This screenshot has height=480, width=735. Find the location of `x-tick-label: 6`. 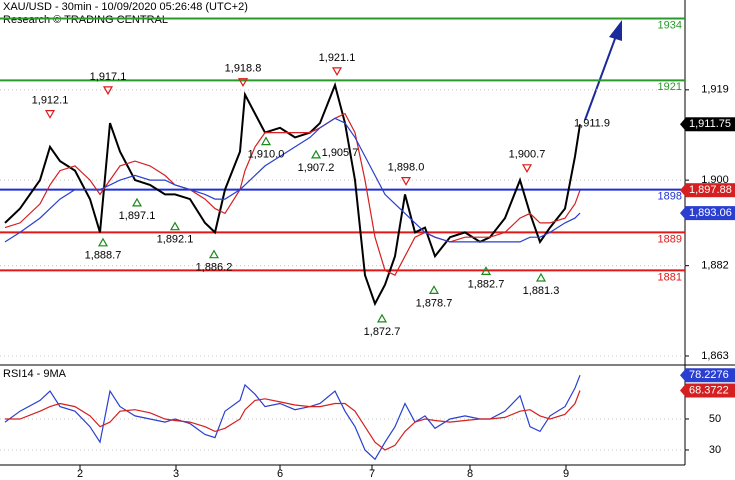

x-tick-label: 6 is located at coordinates (280, 474).